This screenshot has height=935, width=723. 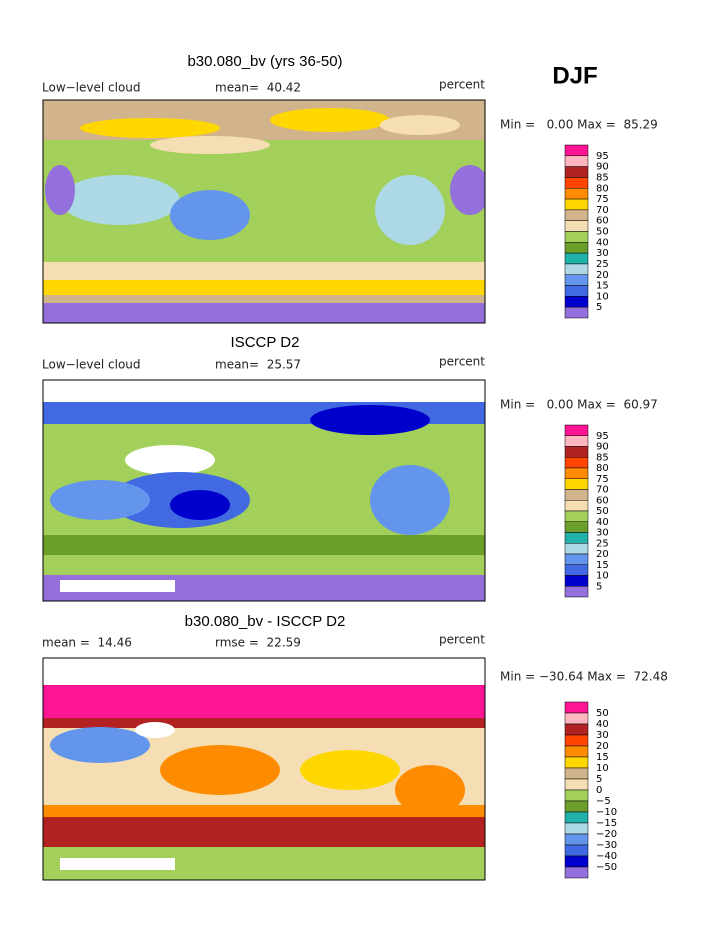 What do you see at coordinates (602, 479) in the screenshot?
I see `colorbar-label: 75` at bounding box center [602, 479].